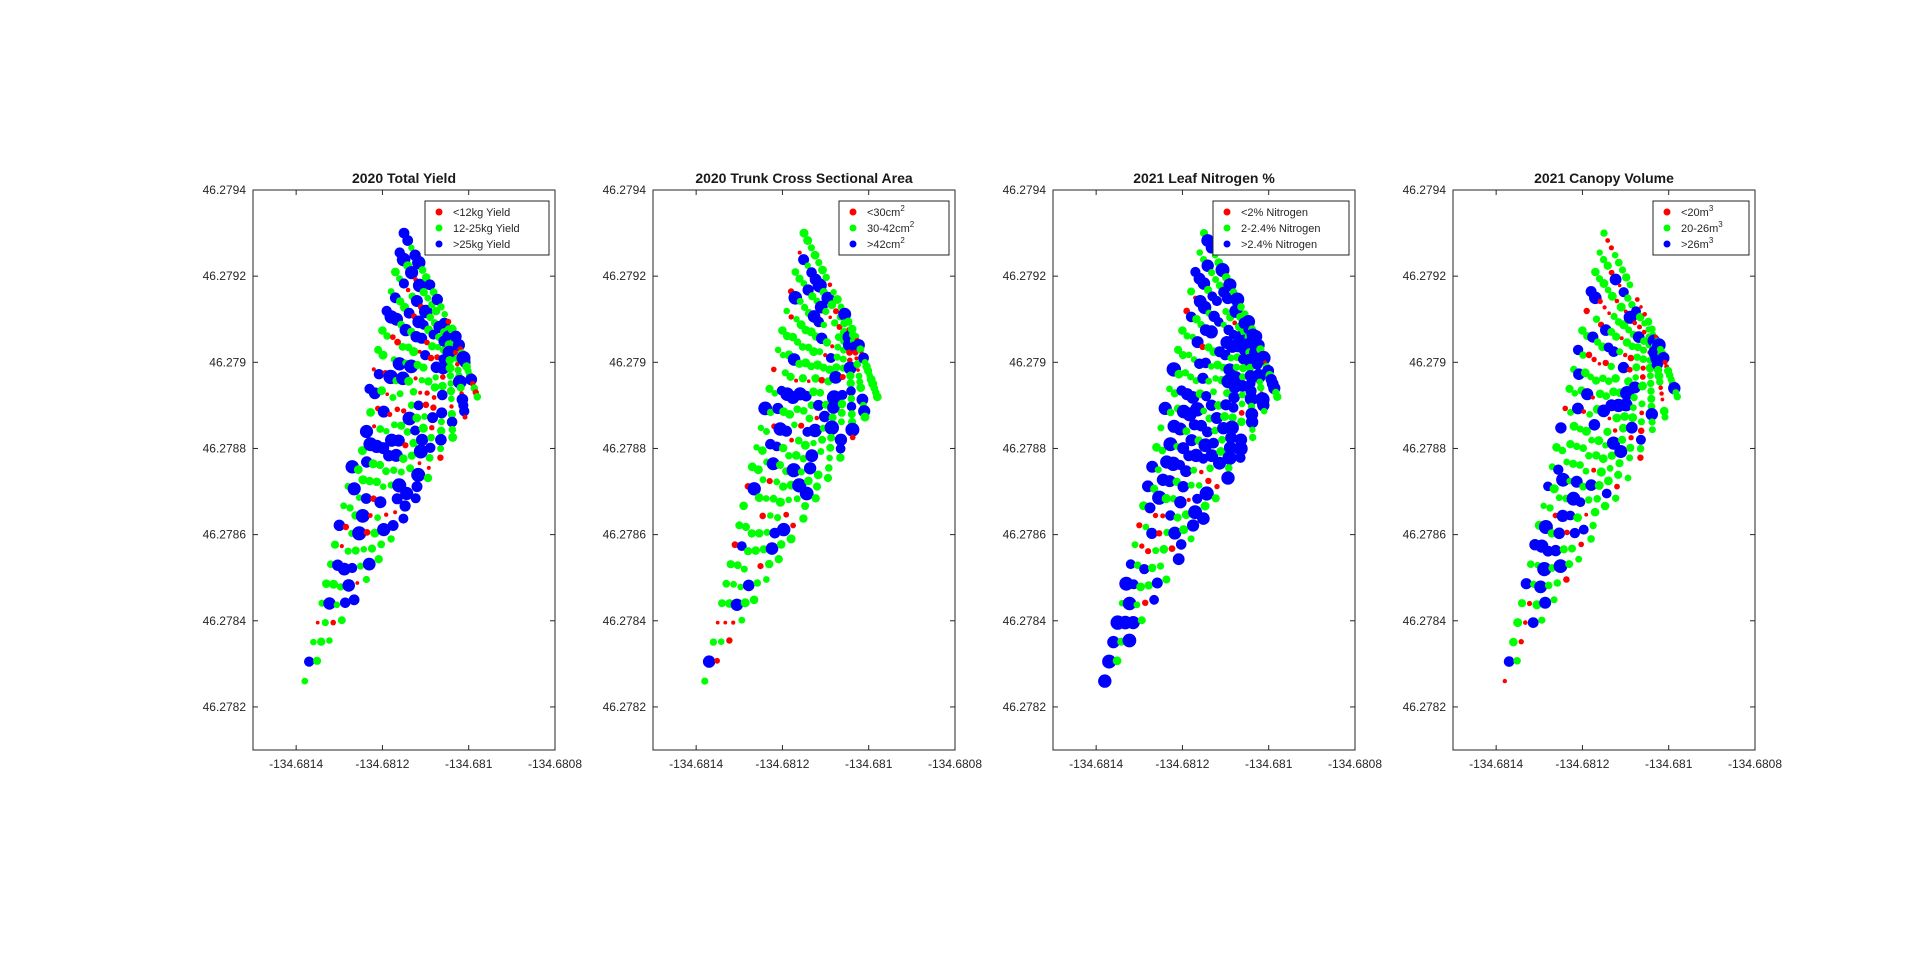 The width and height of the screenshot is (1920, 963). I want to click on y-tick-label: 46.2784, so click(225, 621).